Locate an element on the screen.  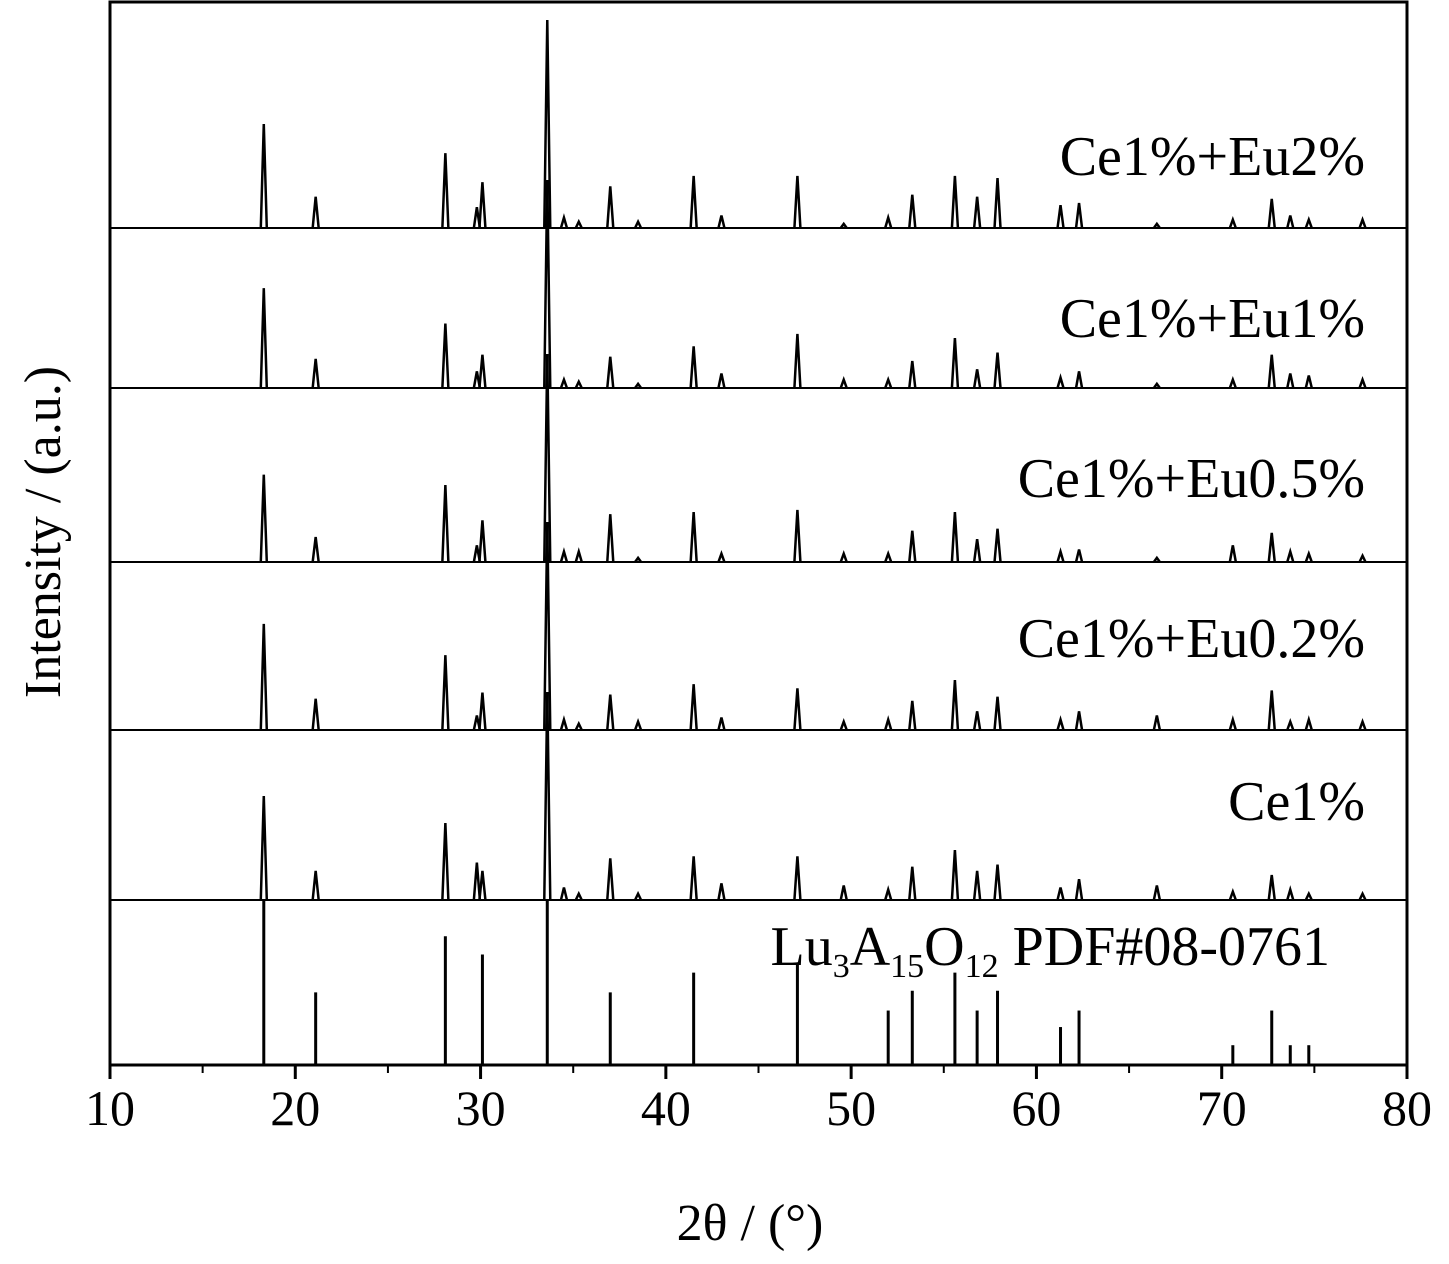
reference-label-part: 15 is located at coordinates (907, 966).